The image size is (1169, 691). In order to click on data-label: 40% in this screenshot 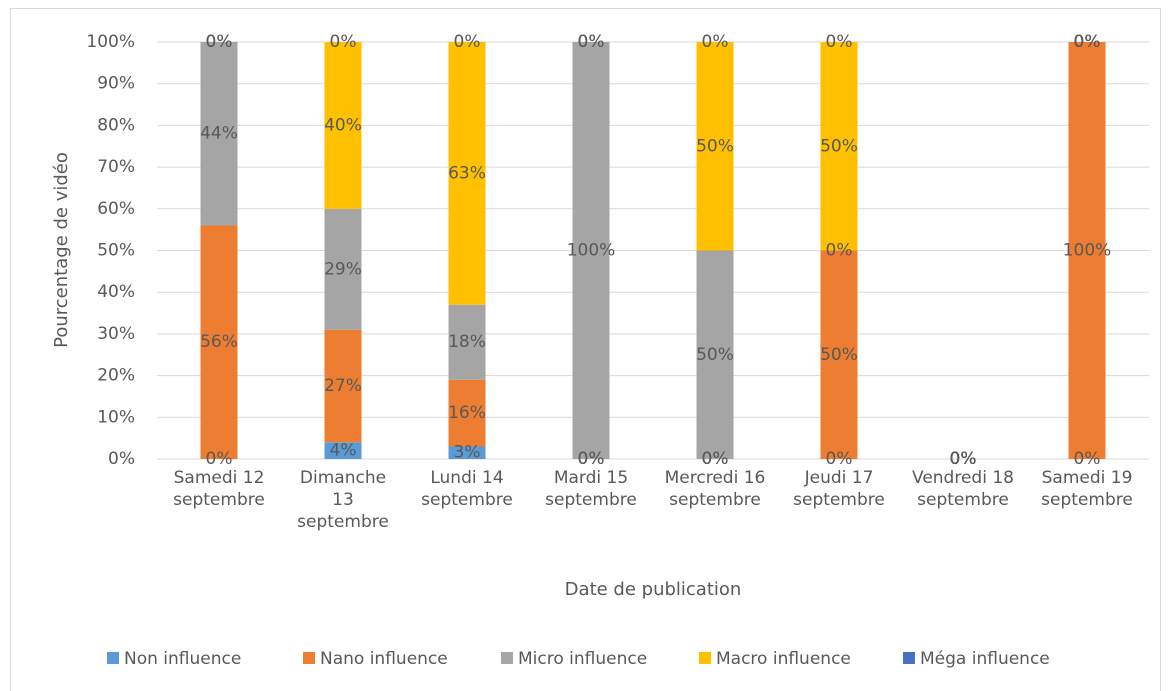, I will do `click(343, 125)`.